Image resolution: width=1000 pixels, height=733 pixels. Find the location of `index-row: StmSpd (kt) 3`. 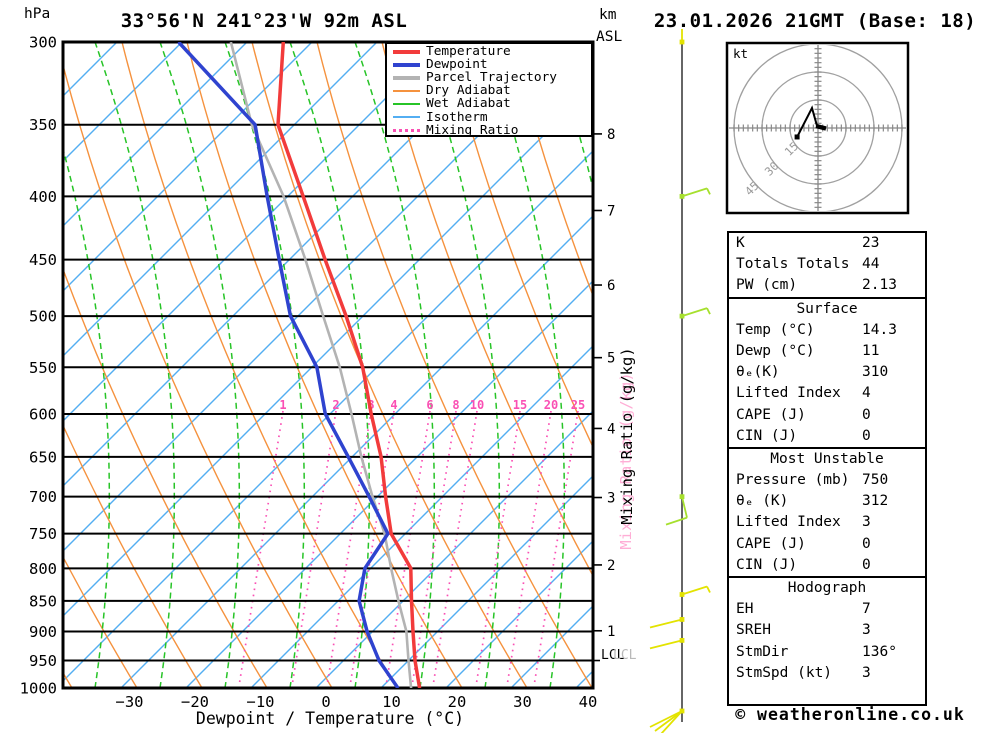

index-row: StmSpd (kt) 3 is located at coordinates (827, 673).